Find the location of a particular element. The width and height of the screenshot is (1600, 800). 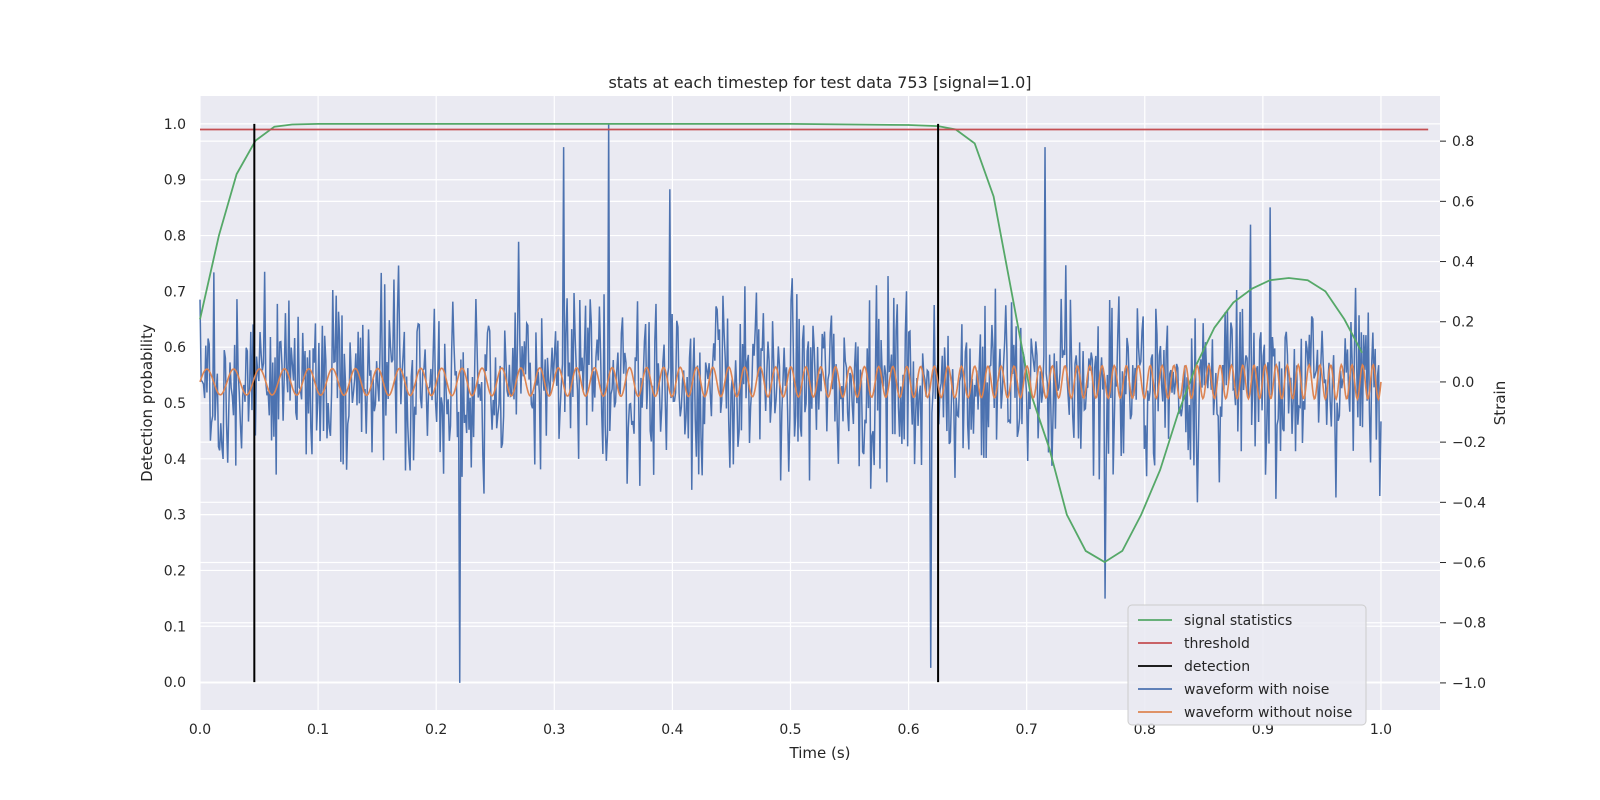

legend-label: waveform without noise is located at coordinates (1268, 713).